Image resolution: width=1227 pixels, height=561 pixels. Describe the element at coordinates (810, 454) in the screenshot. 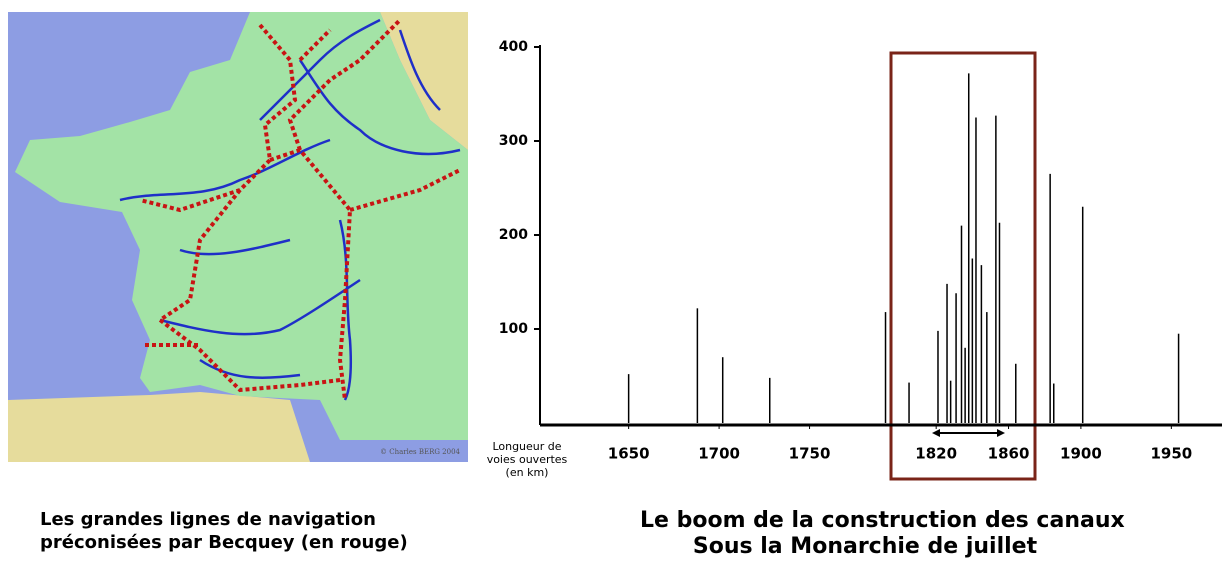

I see `x-tick-label: 1750` at that location.